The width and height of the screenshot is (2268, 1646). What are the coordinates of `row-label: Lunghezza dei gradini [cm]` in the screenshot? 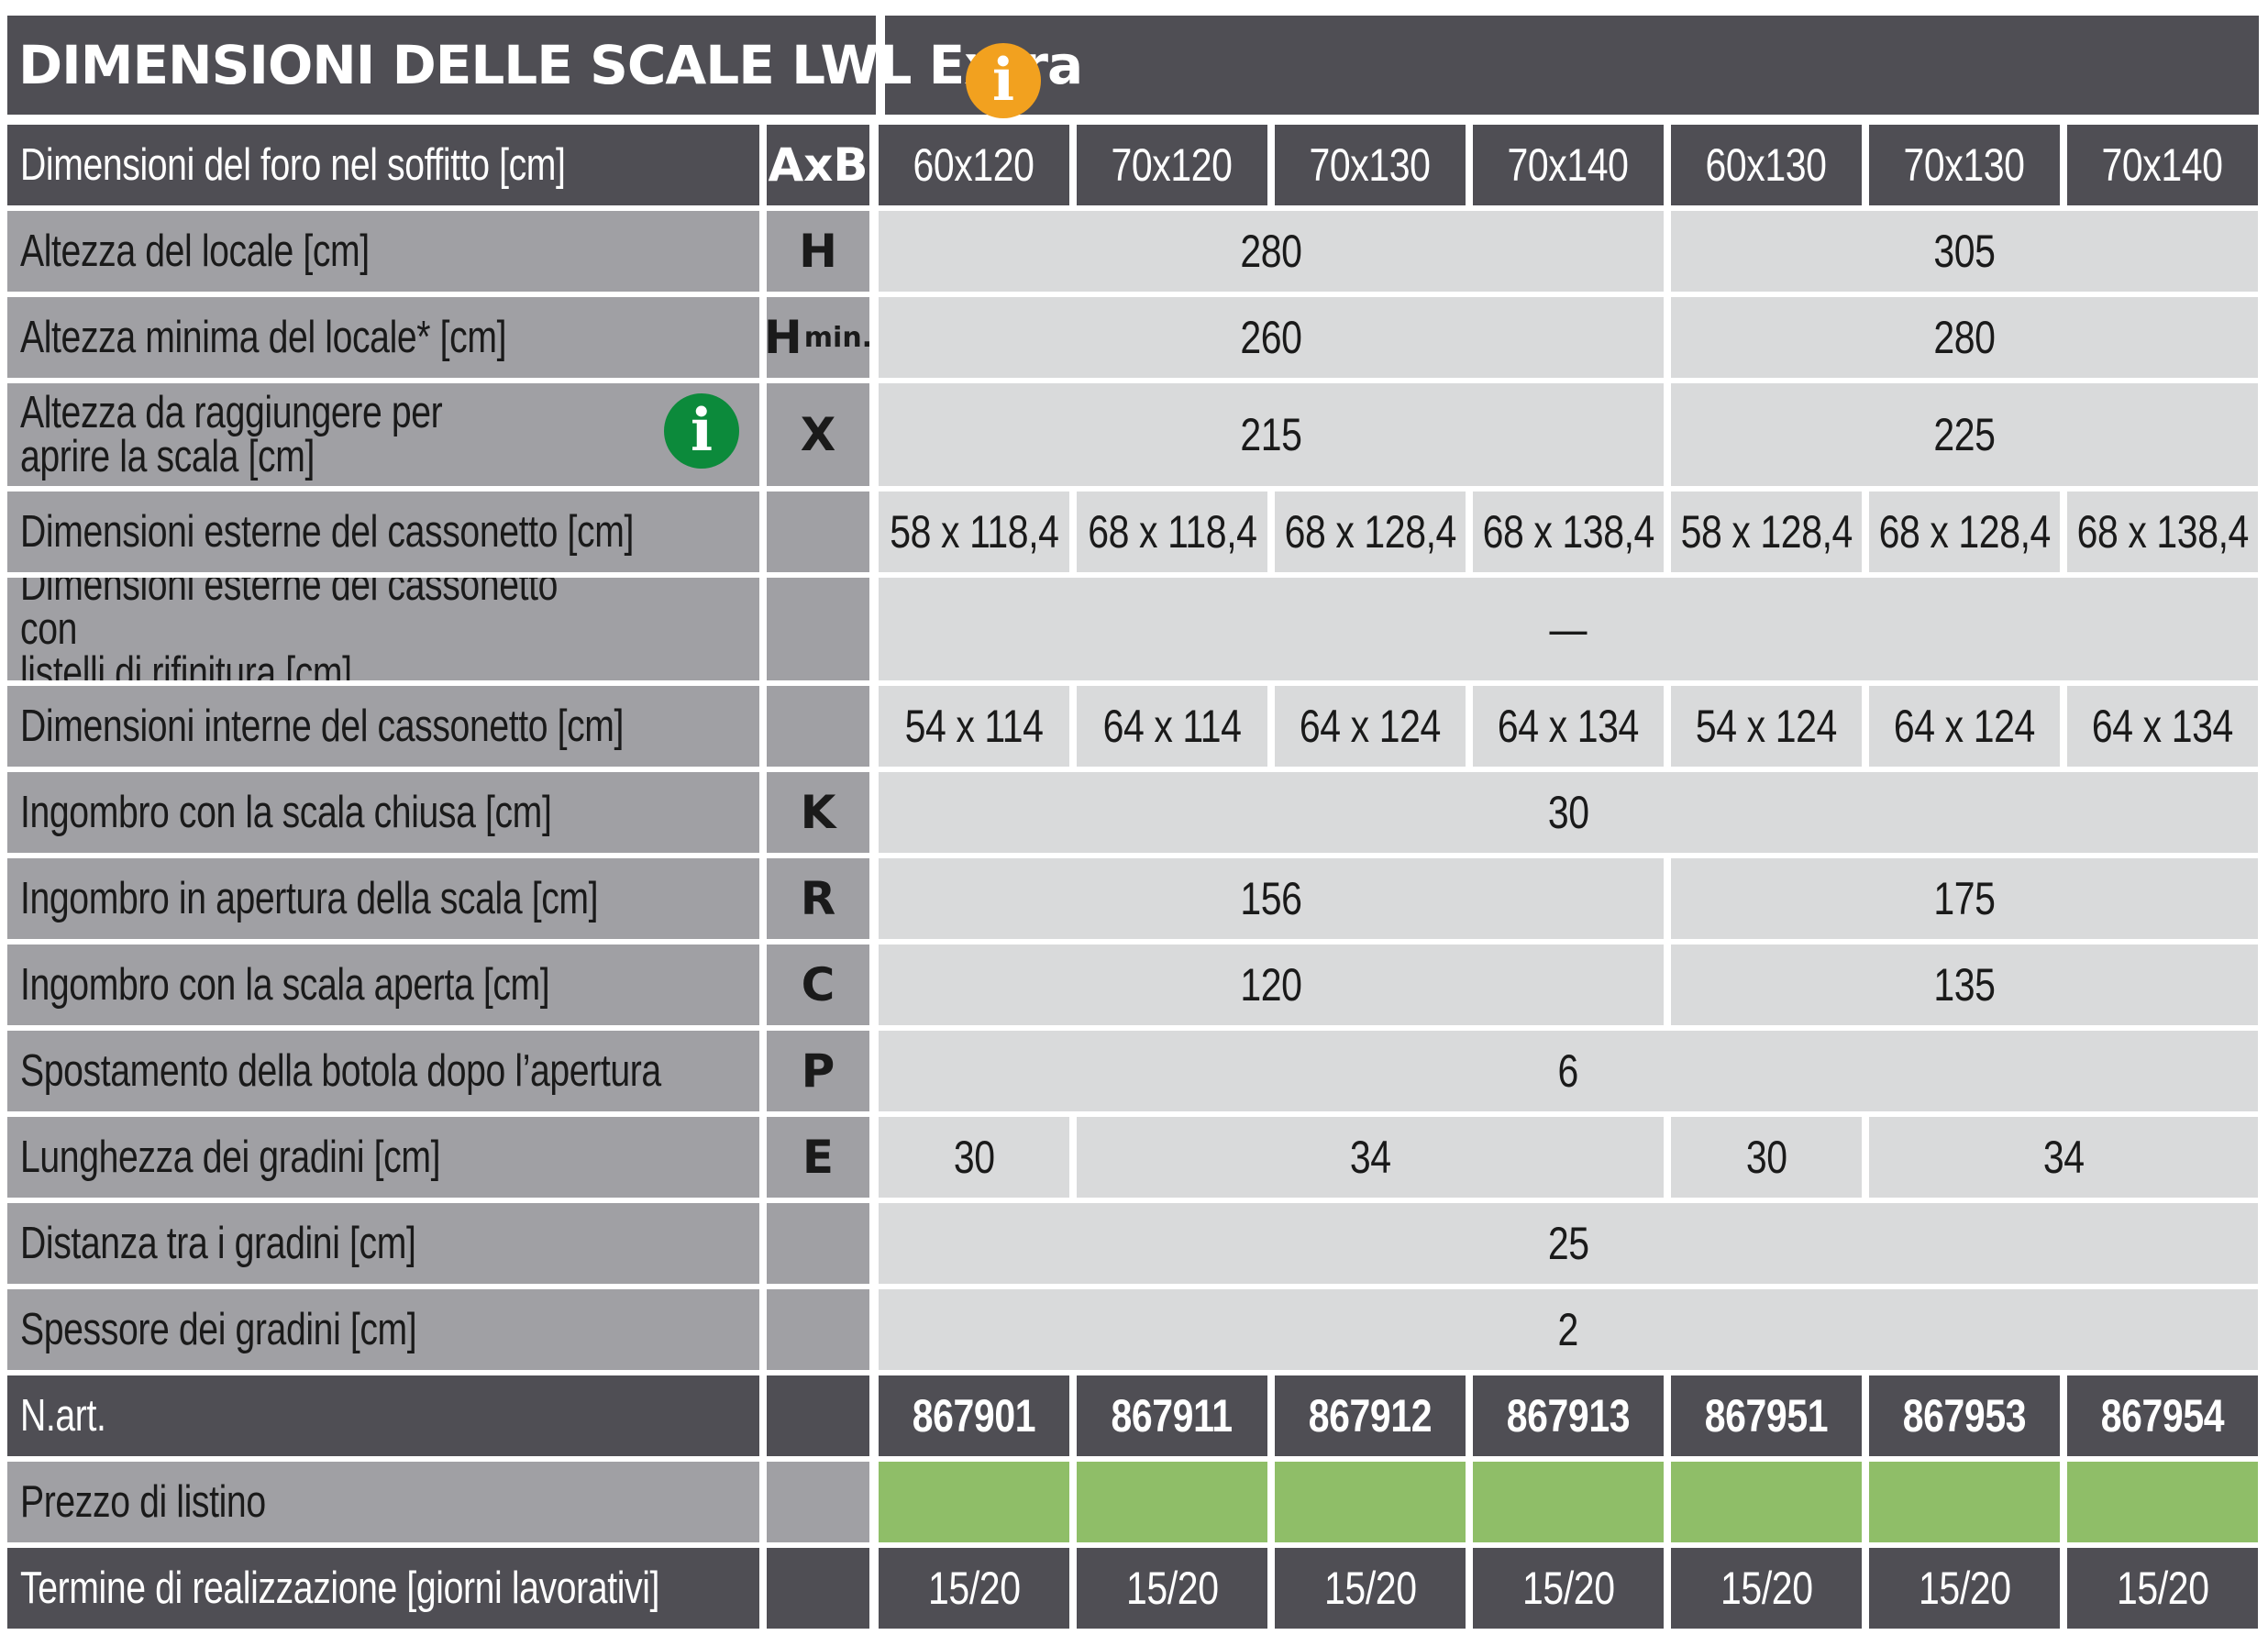 It's located at (383, 1157).